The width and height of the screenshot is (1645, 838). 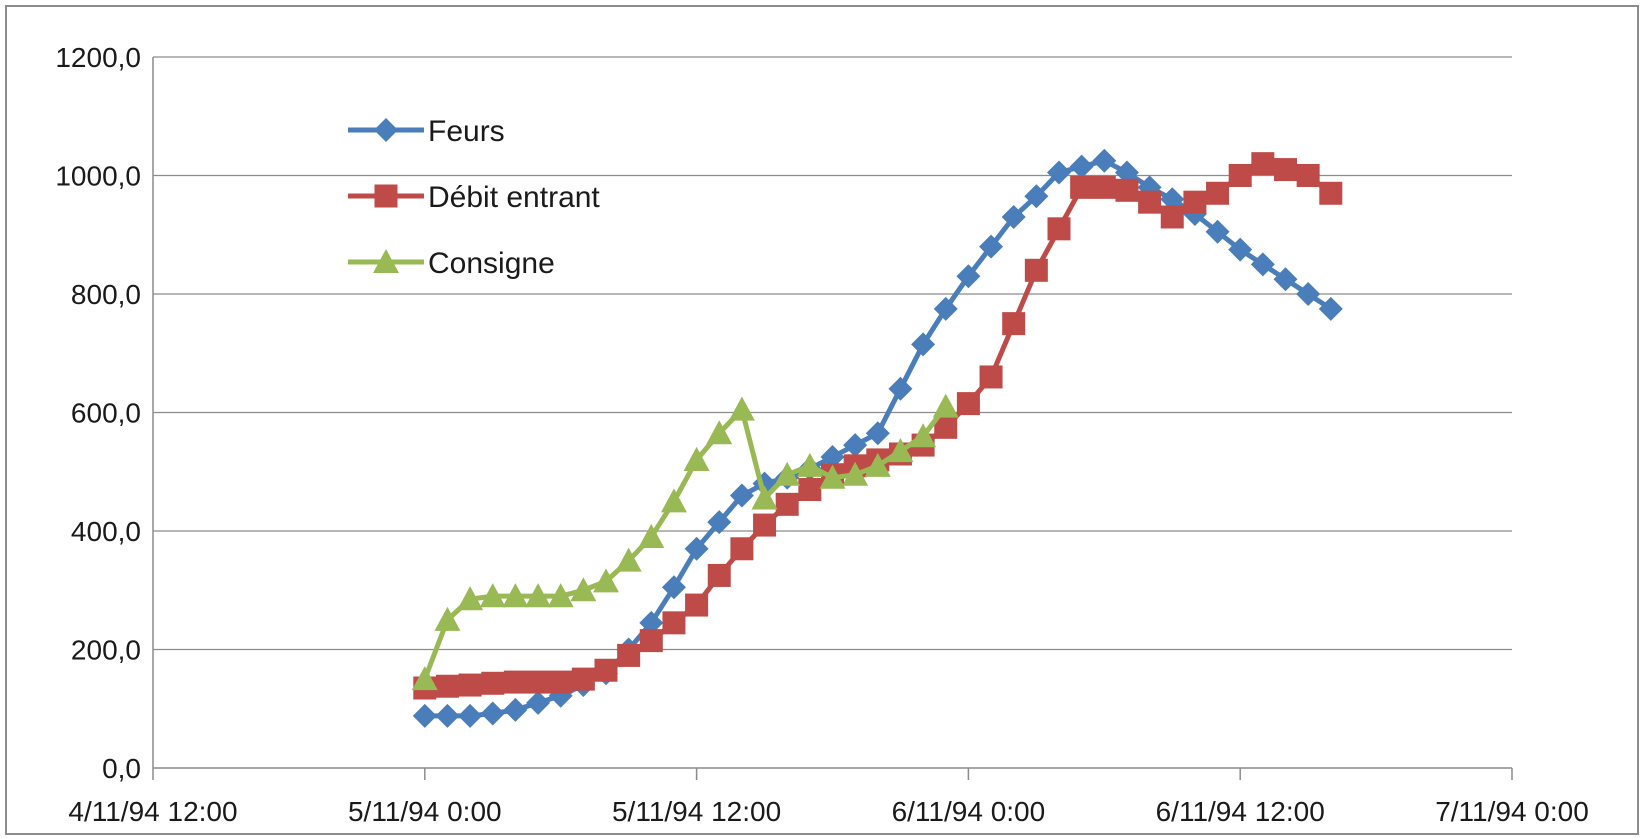 What do you see at coordinates (491, 263) in the screenshot?
I see `legend-label: Consigne` at bounding box center [491, 263].